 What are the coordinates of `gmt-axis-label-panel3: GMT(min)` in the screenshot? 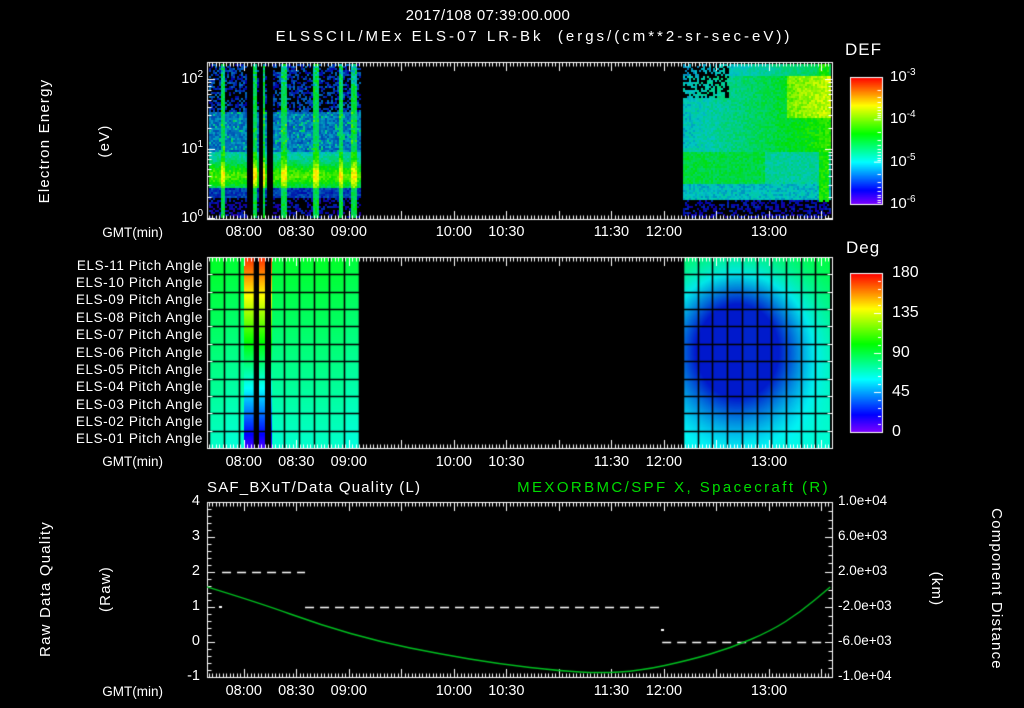 It's located at (132, 691).